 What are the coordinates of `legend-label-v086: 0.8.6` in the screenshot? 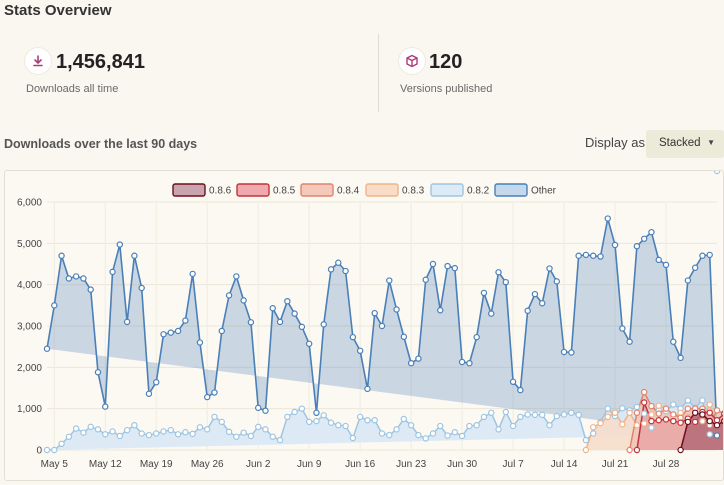 It's located at (220, 191).